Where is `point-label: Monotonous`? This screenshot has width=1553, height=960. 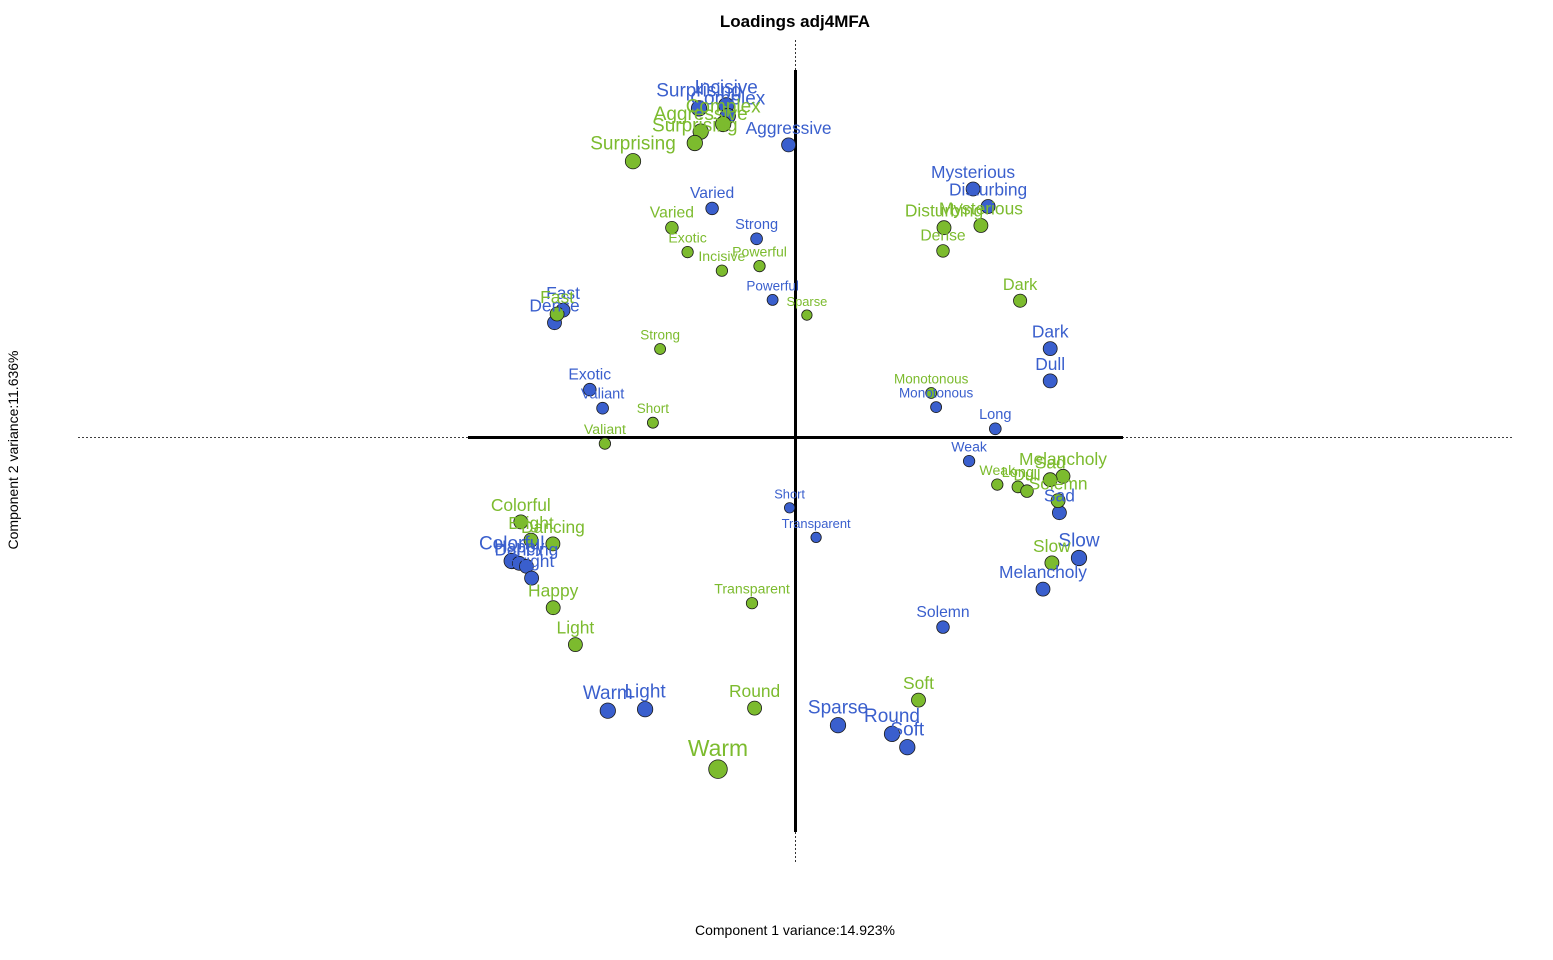 point-label: Monotonous is located at coordinates (931, 379).